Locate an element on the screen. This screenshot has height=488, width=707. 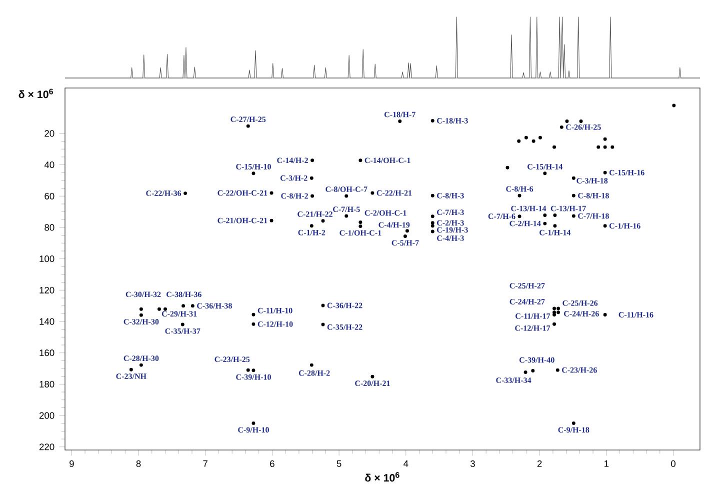
annotation: C-11/H-17 is located at coordinates (533, 316).